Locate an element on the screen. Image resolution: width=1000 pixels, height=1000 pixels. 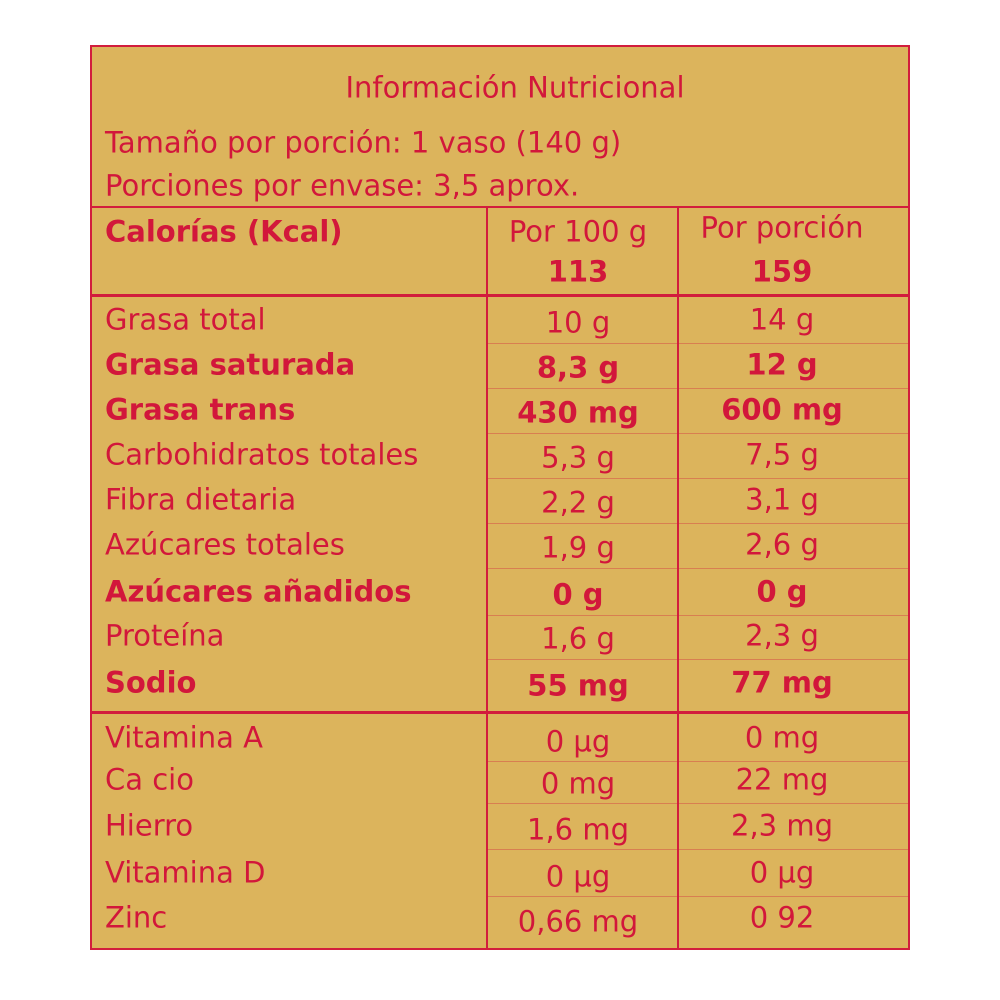
title: Información Nutricional is located at coordinates (515, 87).